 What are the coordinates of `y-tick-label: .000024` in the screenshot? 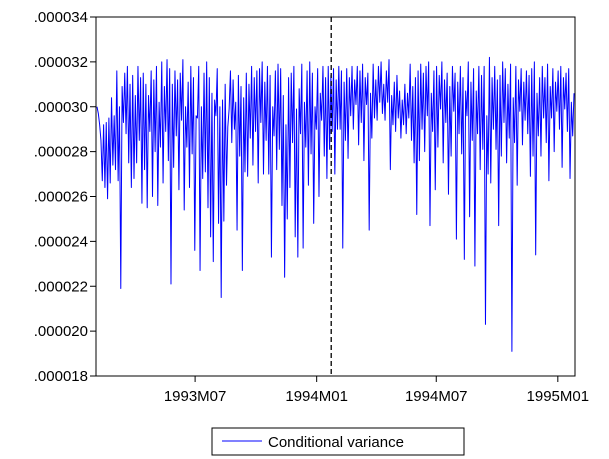 It's located at (61, 241).